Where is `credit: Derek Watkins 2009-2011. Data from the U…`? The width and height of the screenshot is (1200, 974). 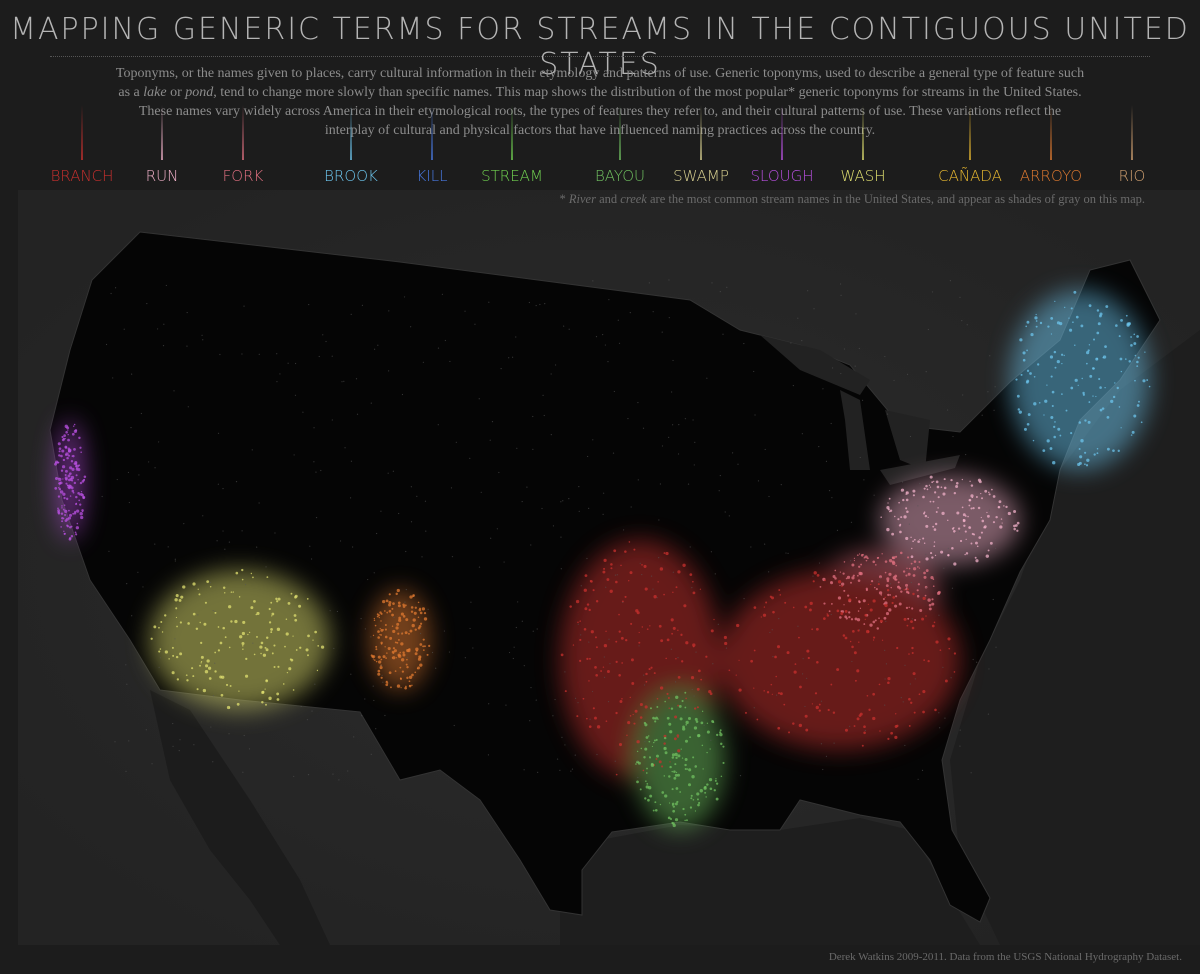 credit: Derek Watkins 2009-2011. Data from the U… is located at coordinates (1005, 957).